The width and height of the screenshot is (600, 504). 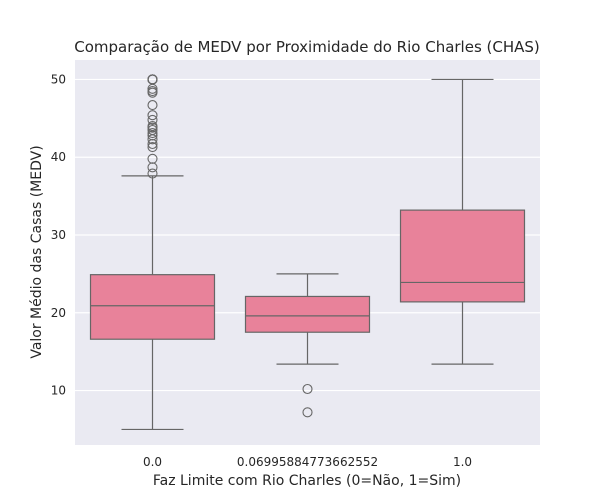 I want to click on x-axis-ticks: 0.0 0.06995884773662552 1.0, so click(x=307, y=462).